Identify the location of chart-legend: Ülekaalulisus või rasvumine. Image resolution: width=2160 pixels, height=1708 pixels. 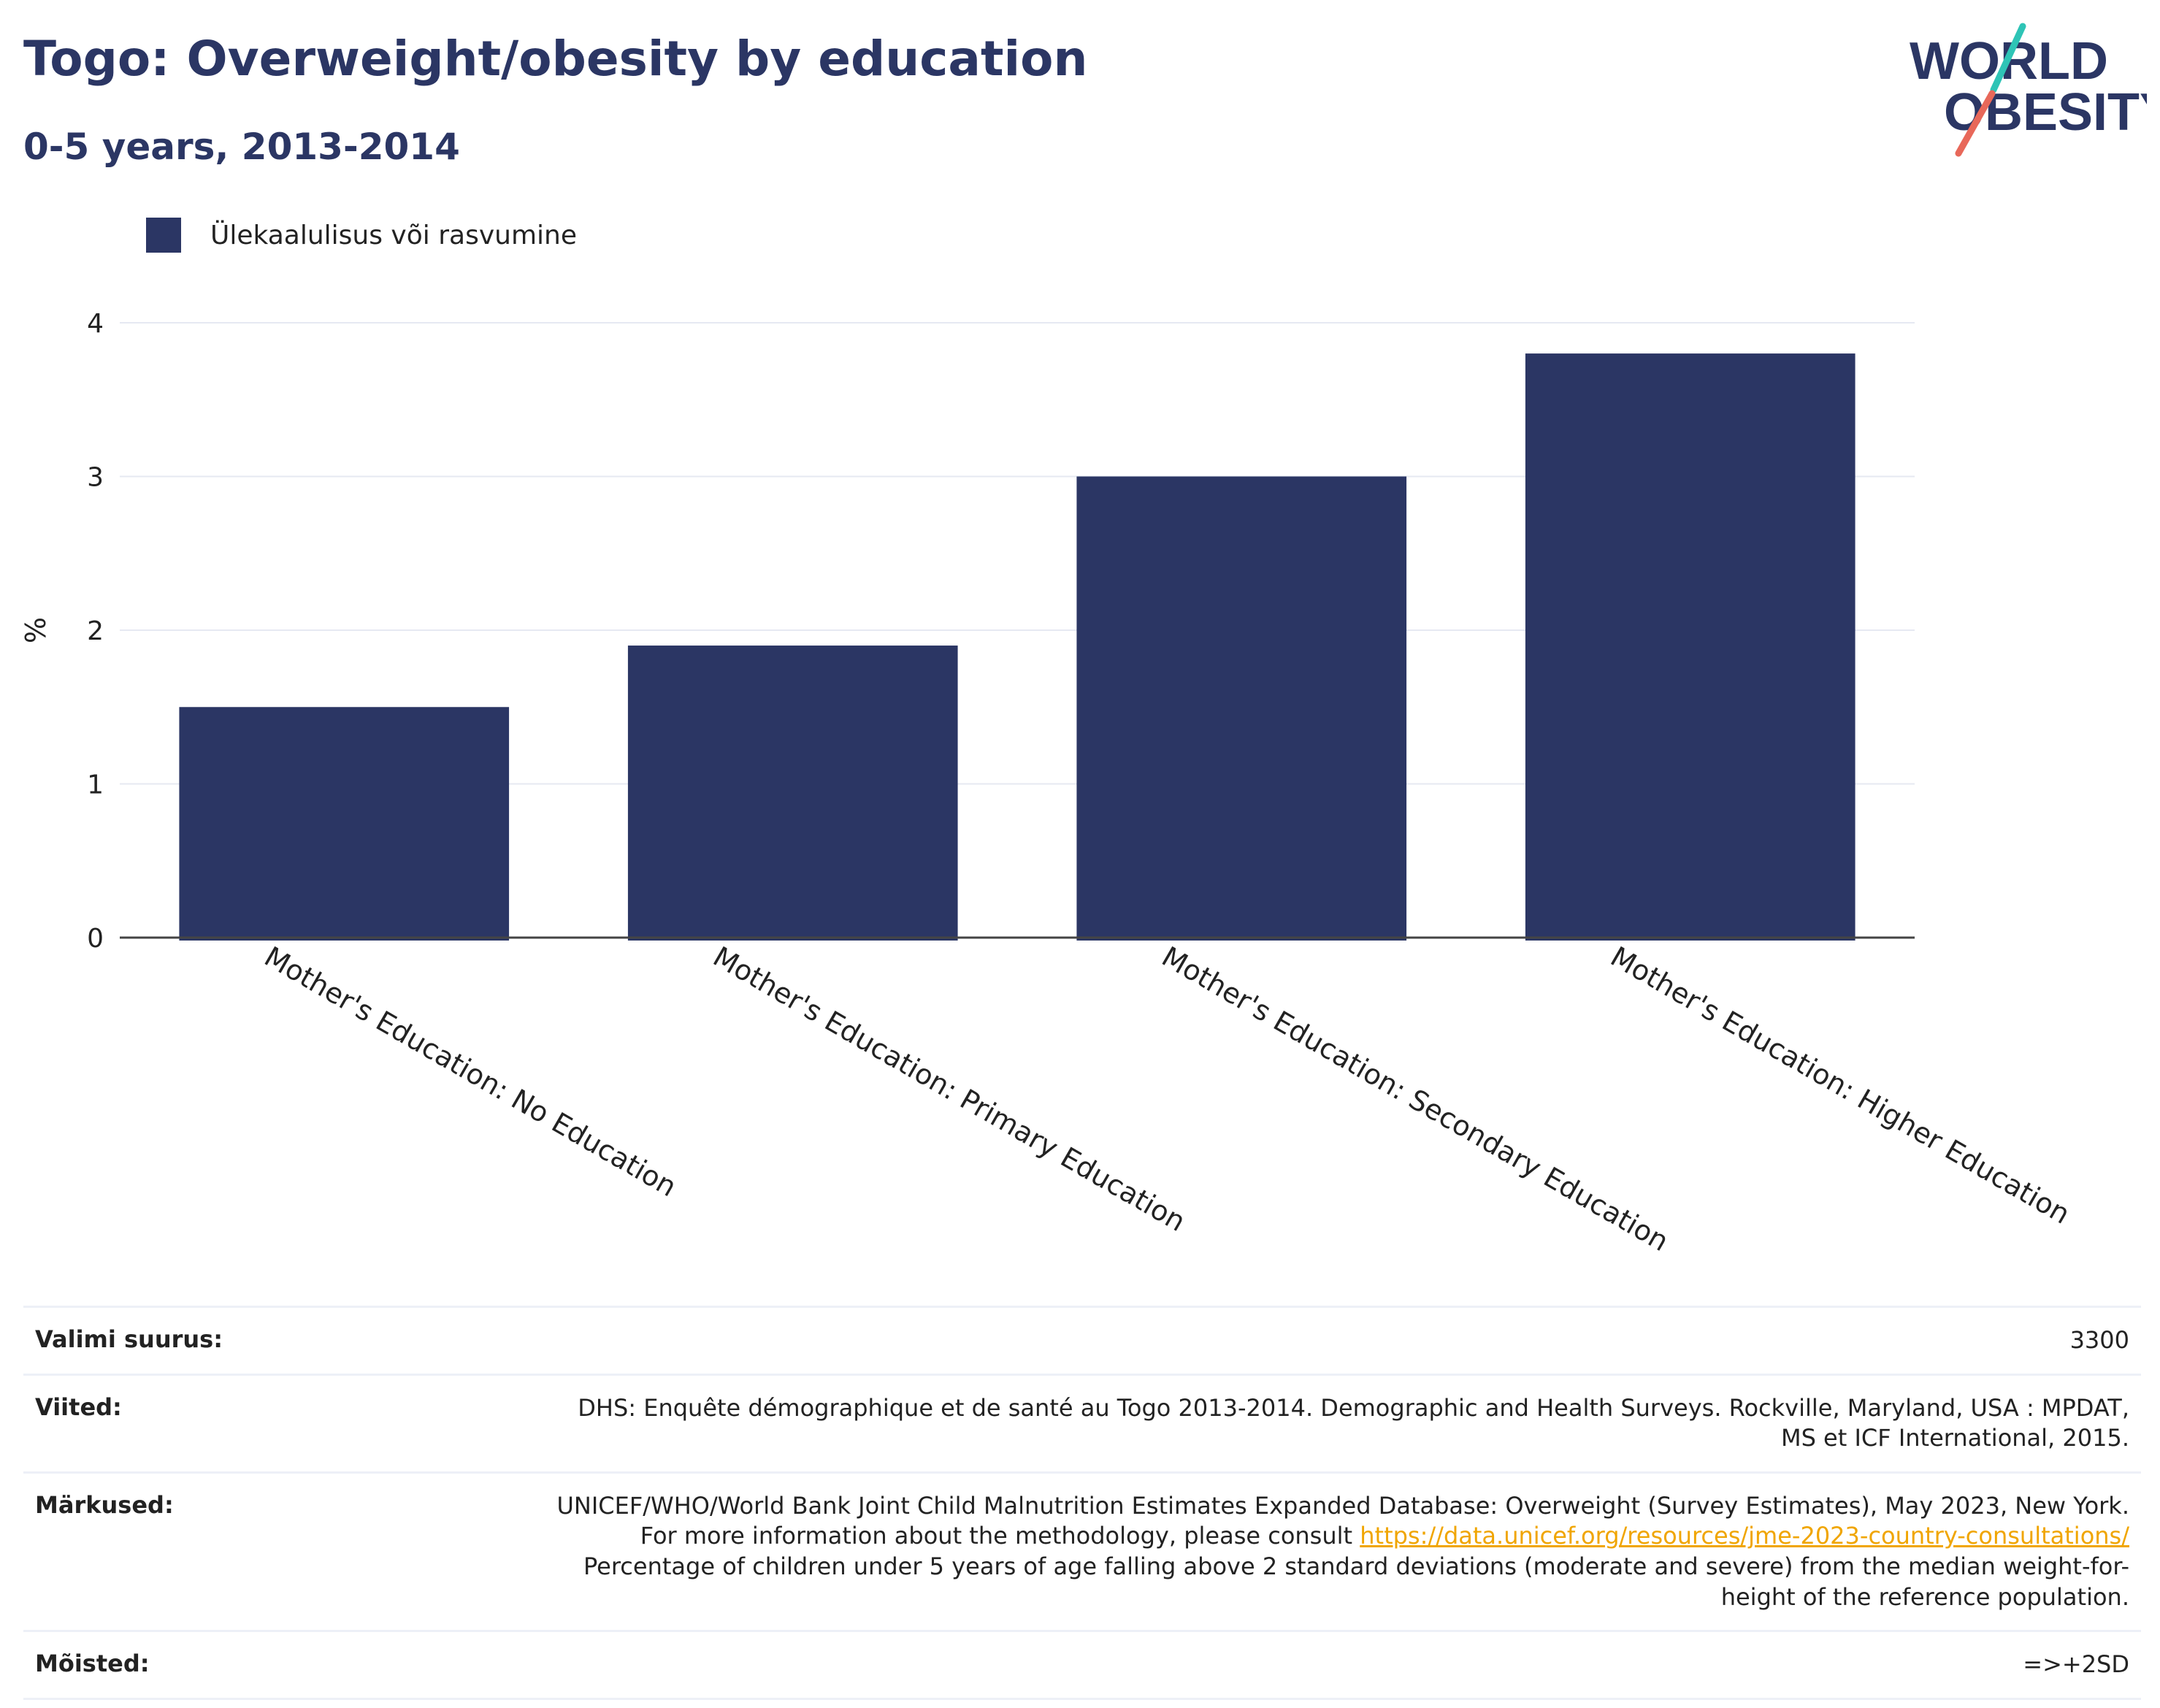
(361, 235).